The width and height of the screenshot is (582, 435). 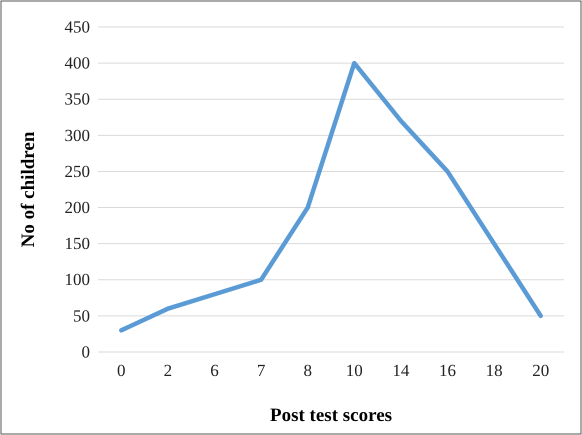 What do you see at coordinates (121, 370) in the screenshot?
I see `x-tick-label: 0` at bounding box center [121, 370].